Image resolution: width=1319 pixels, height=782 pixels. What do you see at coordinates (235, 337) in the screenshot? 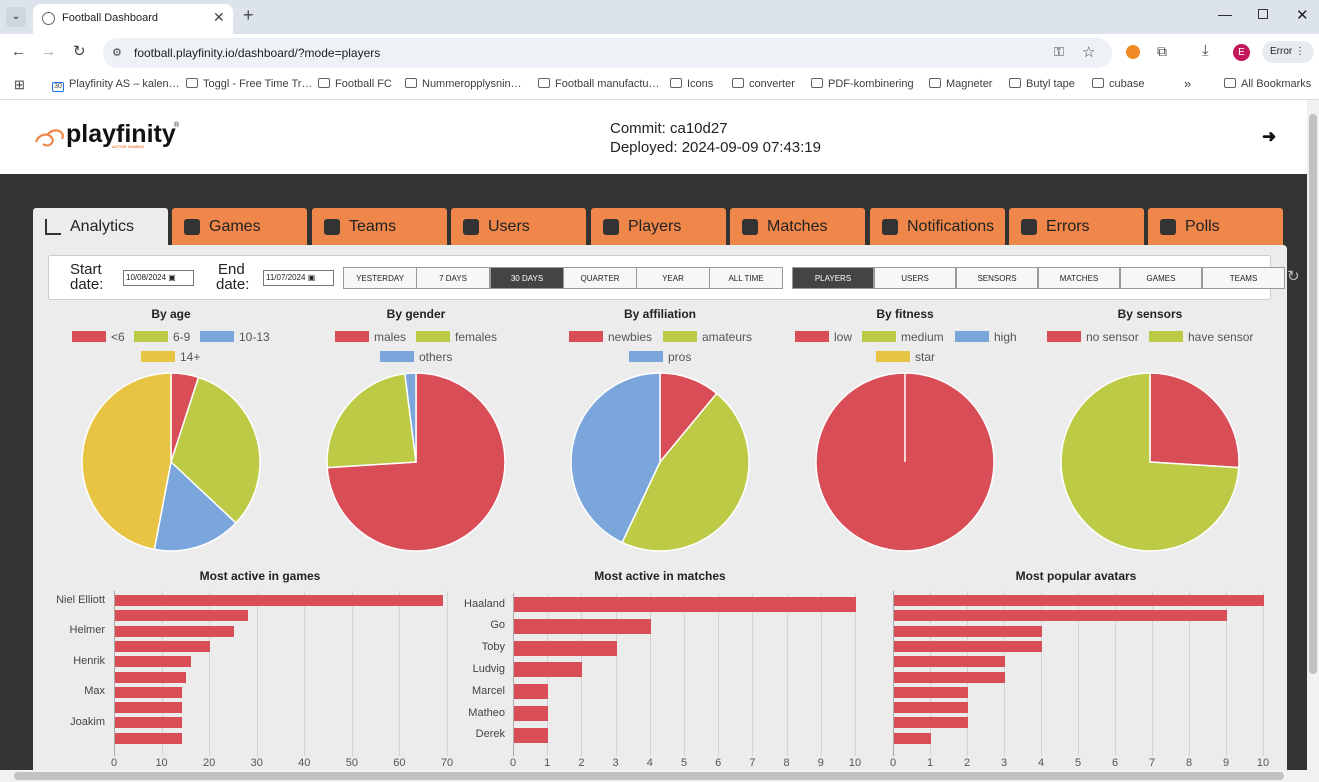
I see `legend-item-10-13: 10-13` at bounding box center [235, 337].